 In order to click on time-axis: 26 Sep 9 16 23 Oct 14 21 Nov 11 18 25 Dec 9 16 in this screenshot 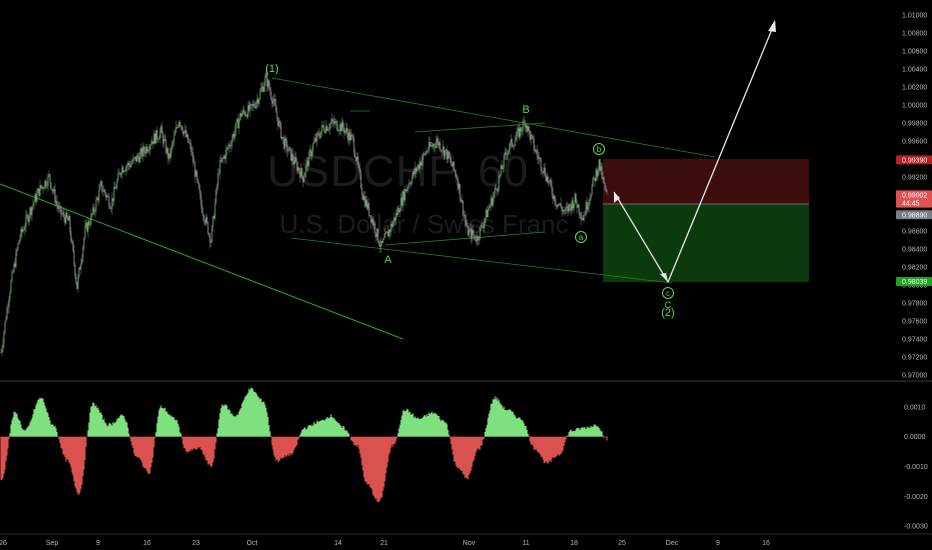, I will do `click(385, 543)`.